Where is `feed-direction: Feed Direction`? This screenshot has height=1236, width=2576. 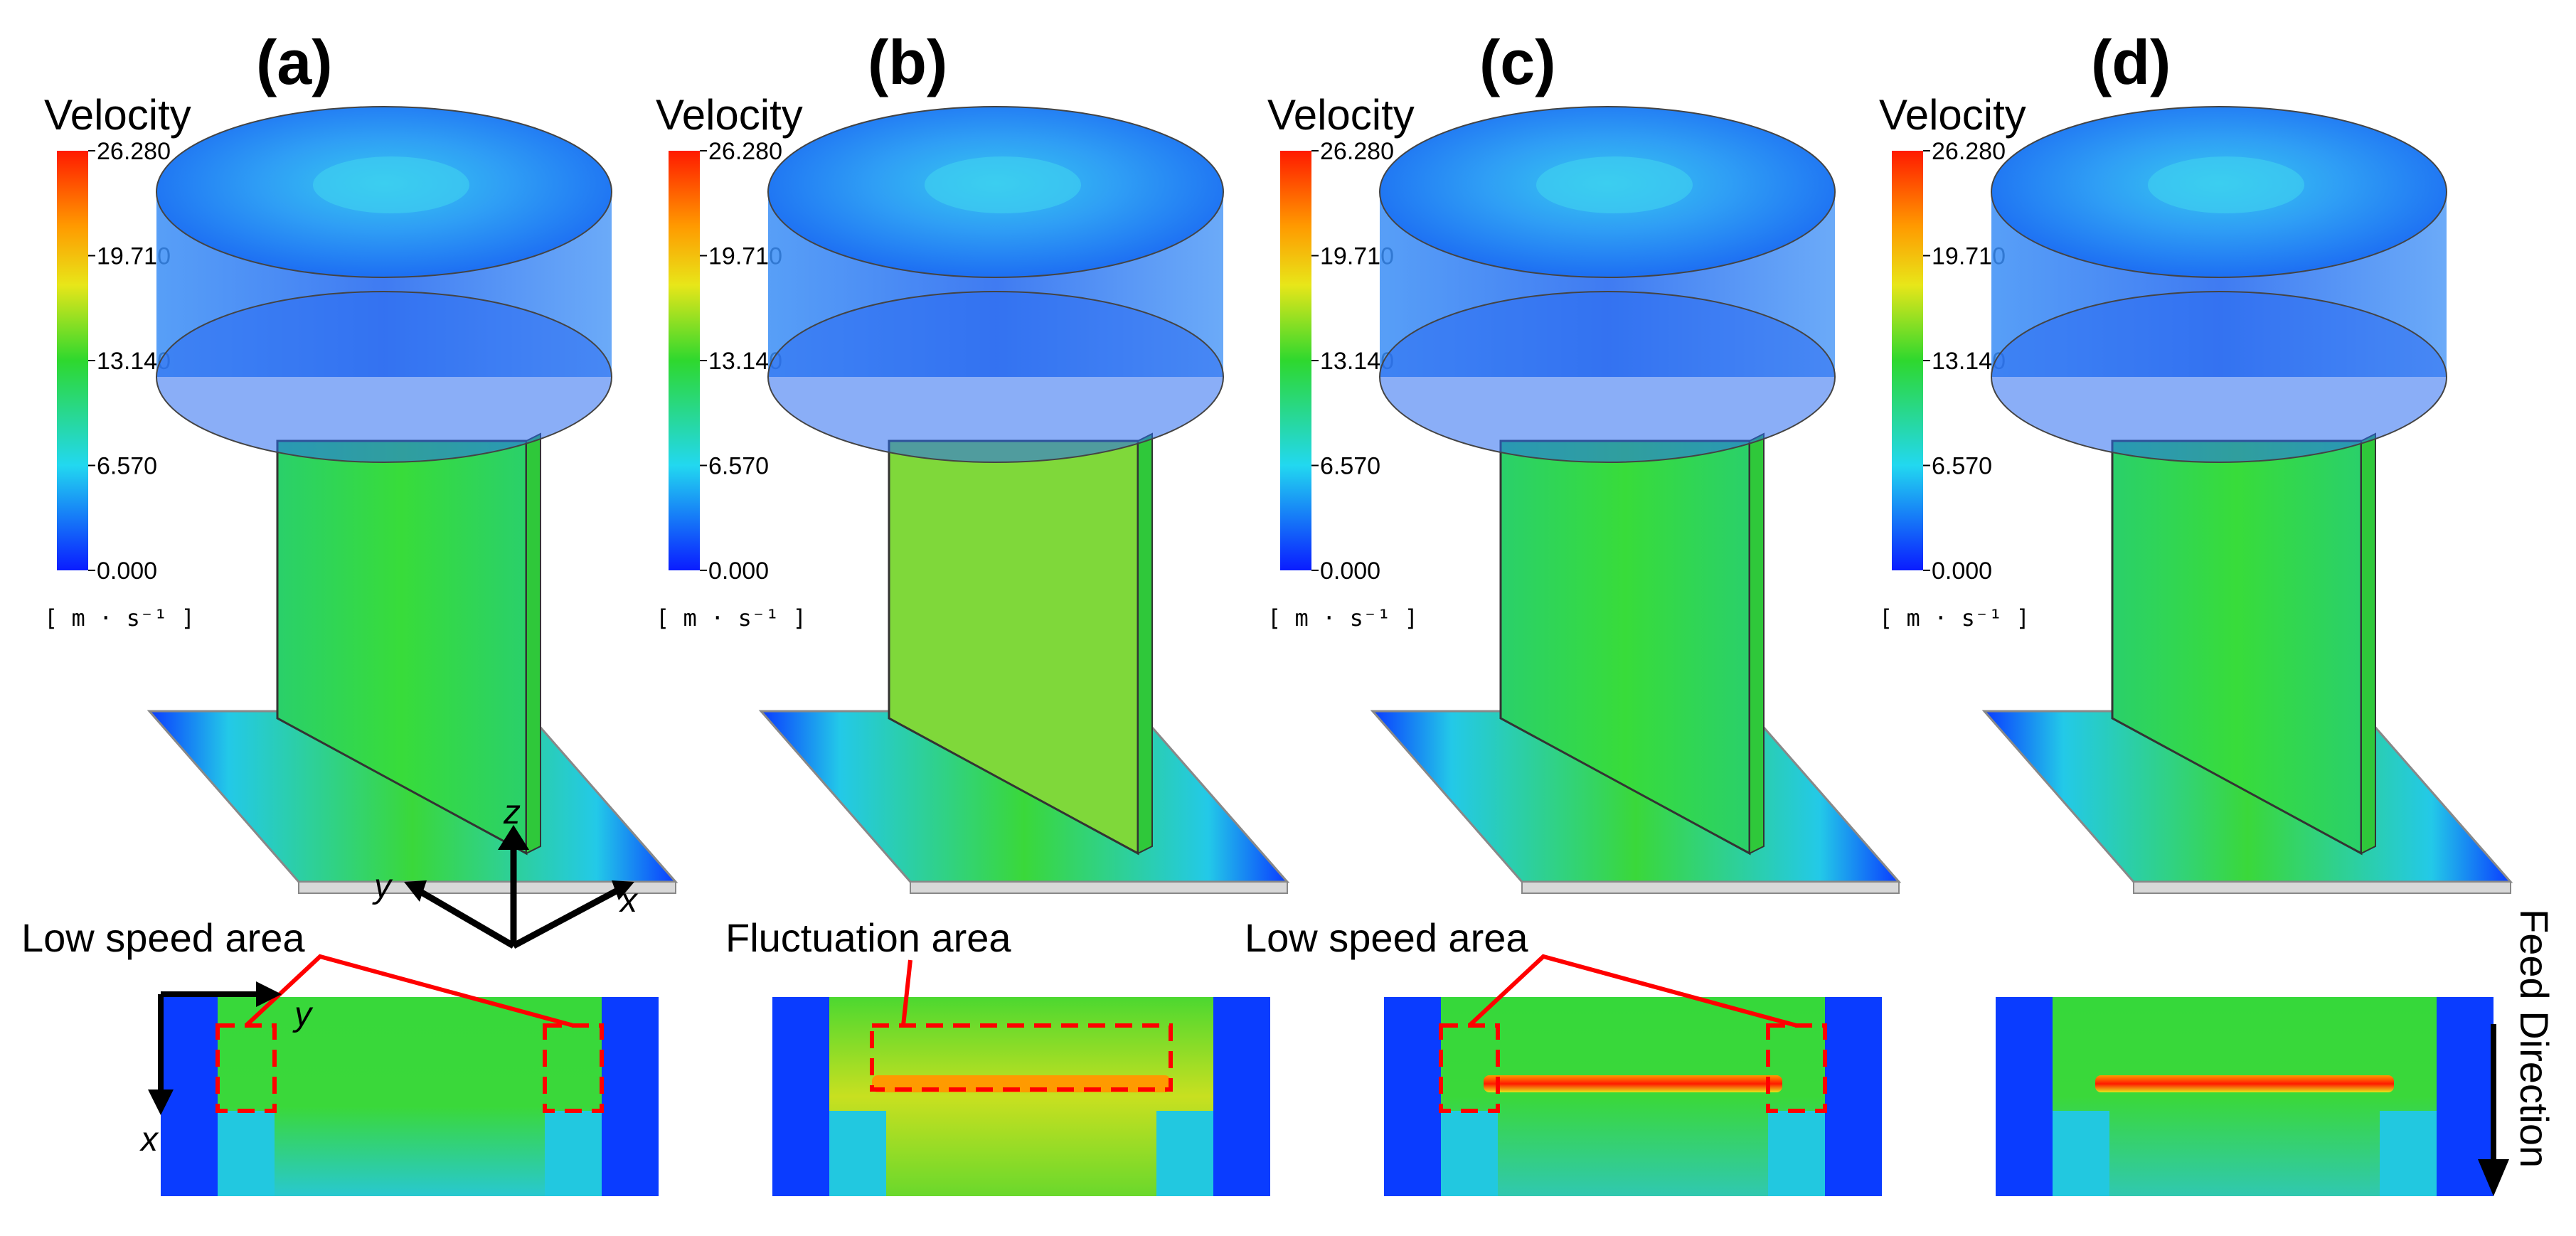
feed-direction: Feed Direction is located at coordinates (2517, 1052).